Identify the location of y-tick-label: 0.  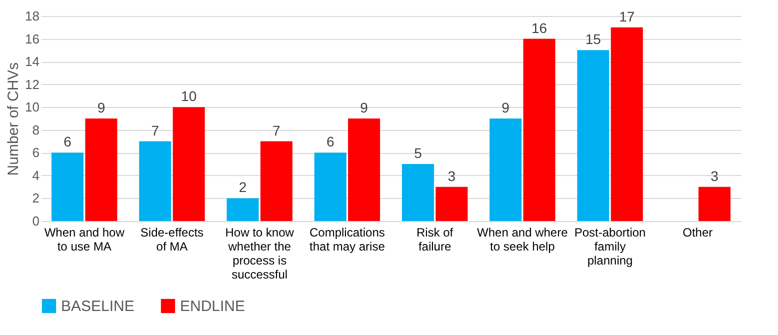
(36, 221).